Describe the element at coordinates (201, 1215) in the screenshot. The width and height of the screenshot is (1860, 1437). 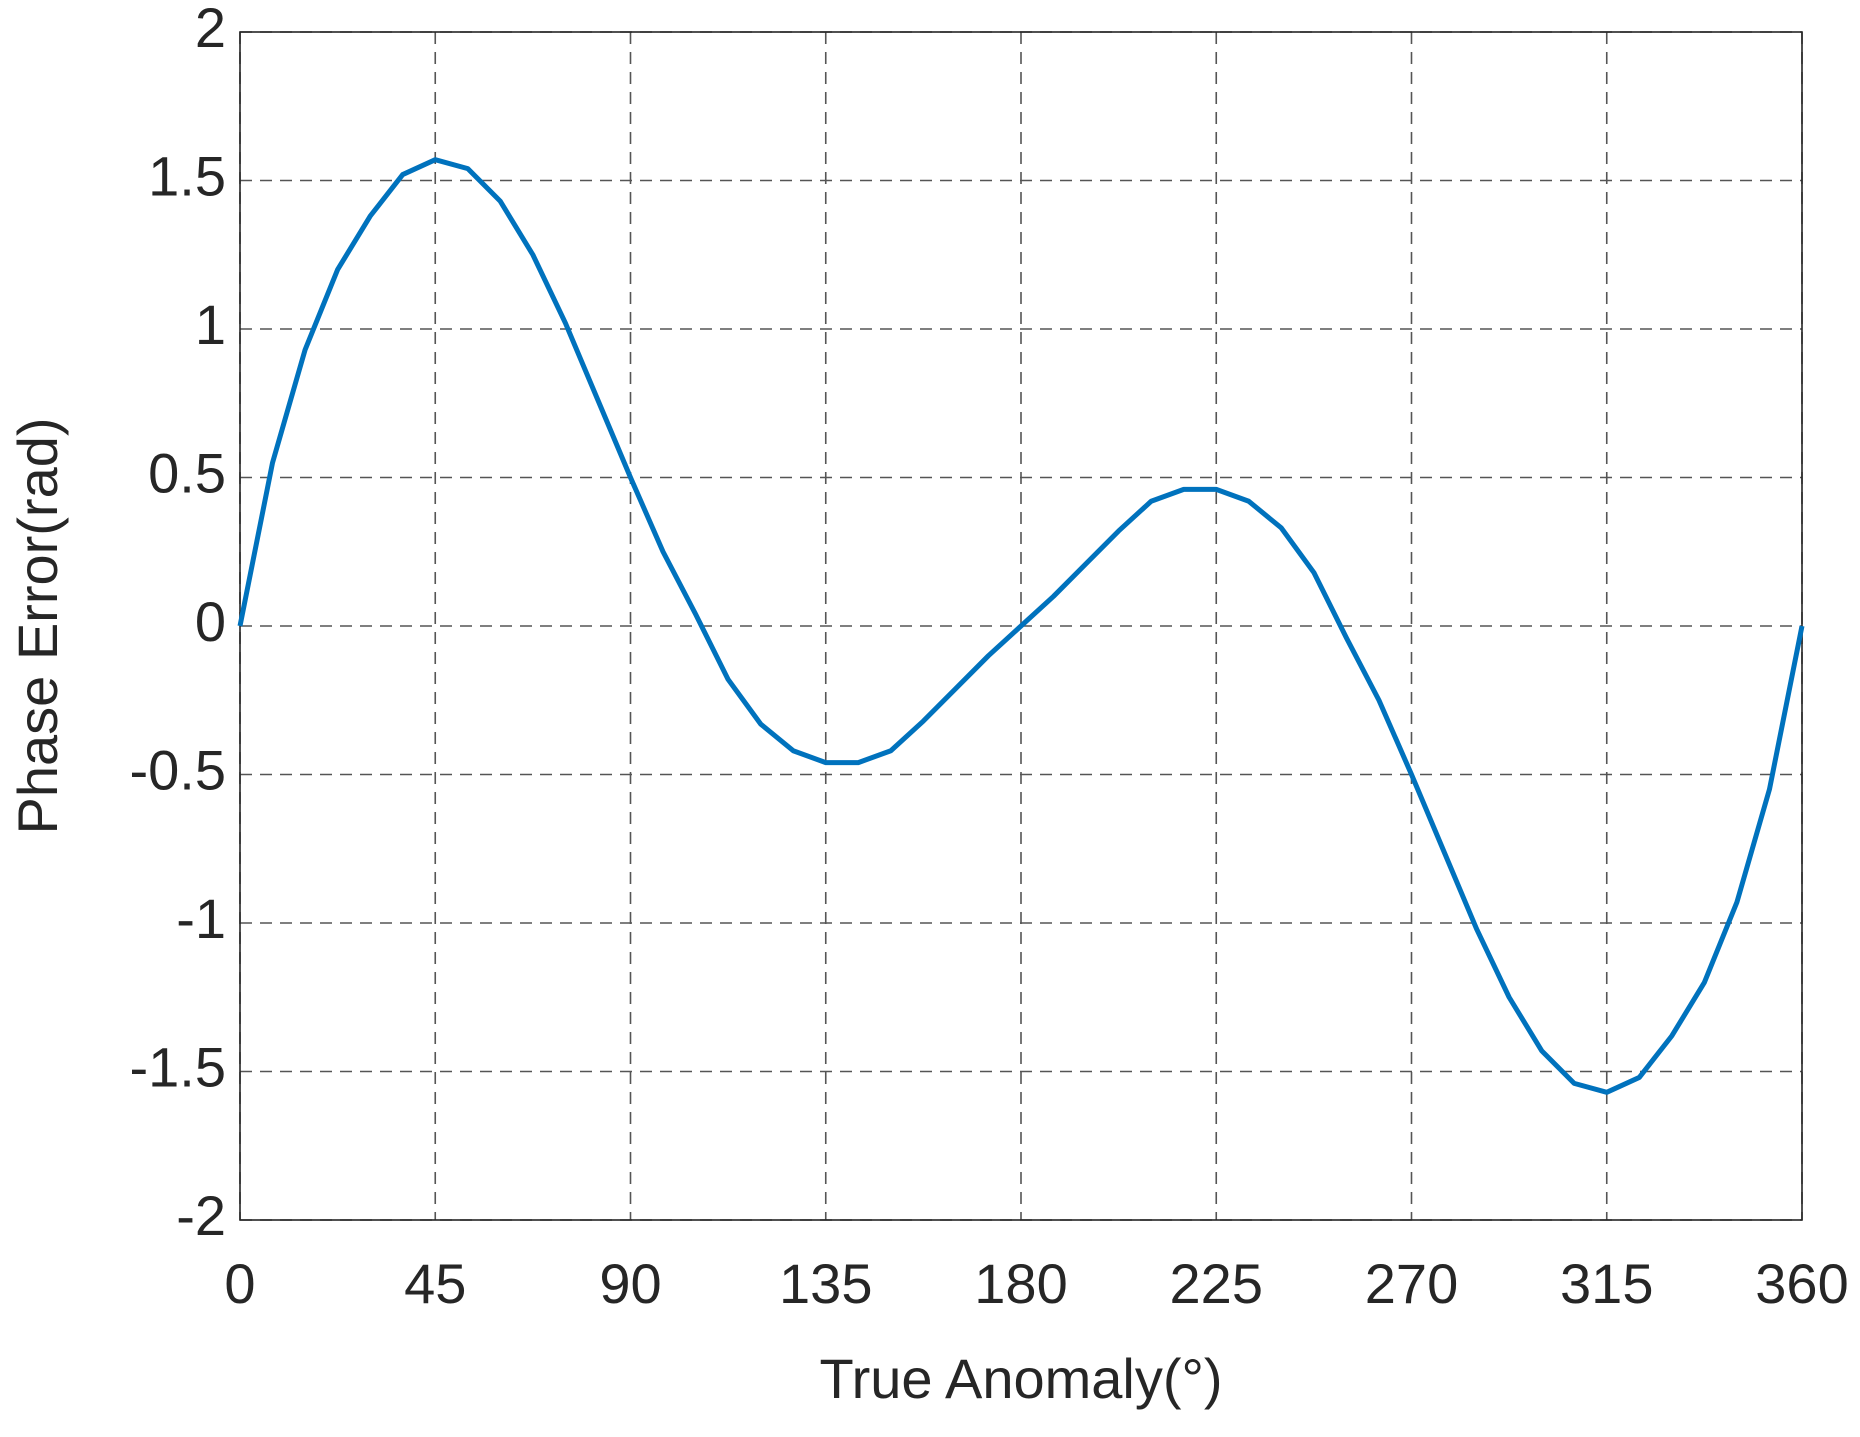
I see `y-tick-label: -2` at that location.